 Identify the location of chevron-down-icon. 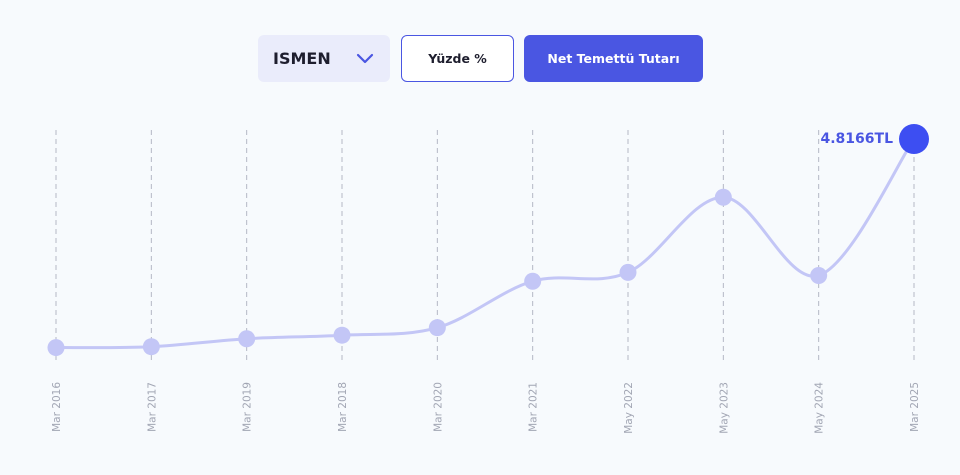
(365, 58).